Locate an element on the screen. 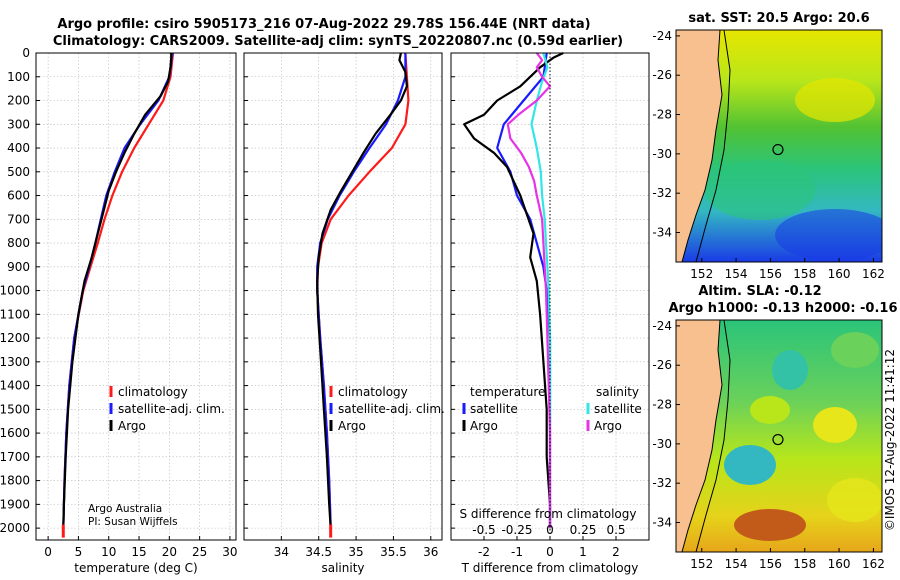 The width and height of the screenshot is (900, 580). depth-tick-label: 1700 is located at coordinates (15, 457).